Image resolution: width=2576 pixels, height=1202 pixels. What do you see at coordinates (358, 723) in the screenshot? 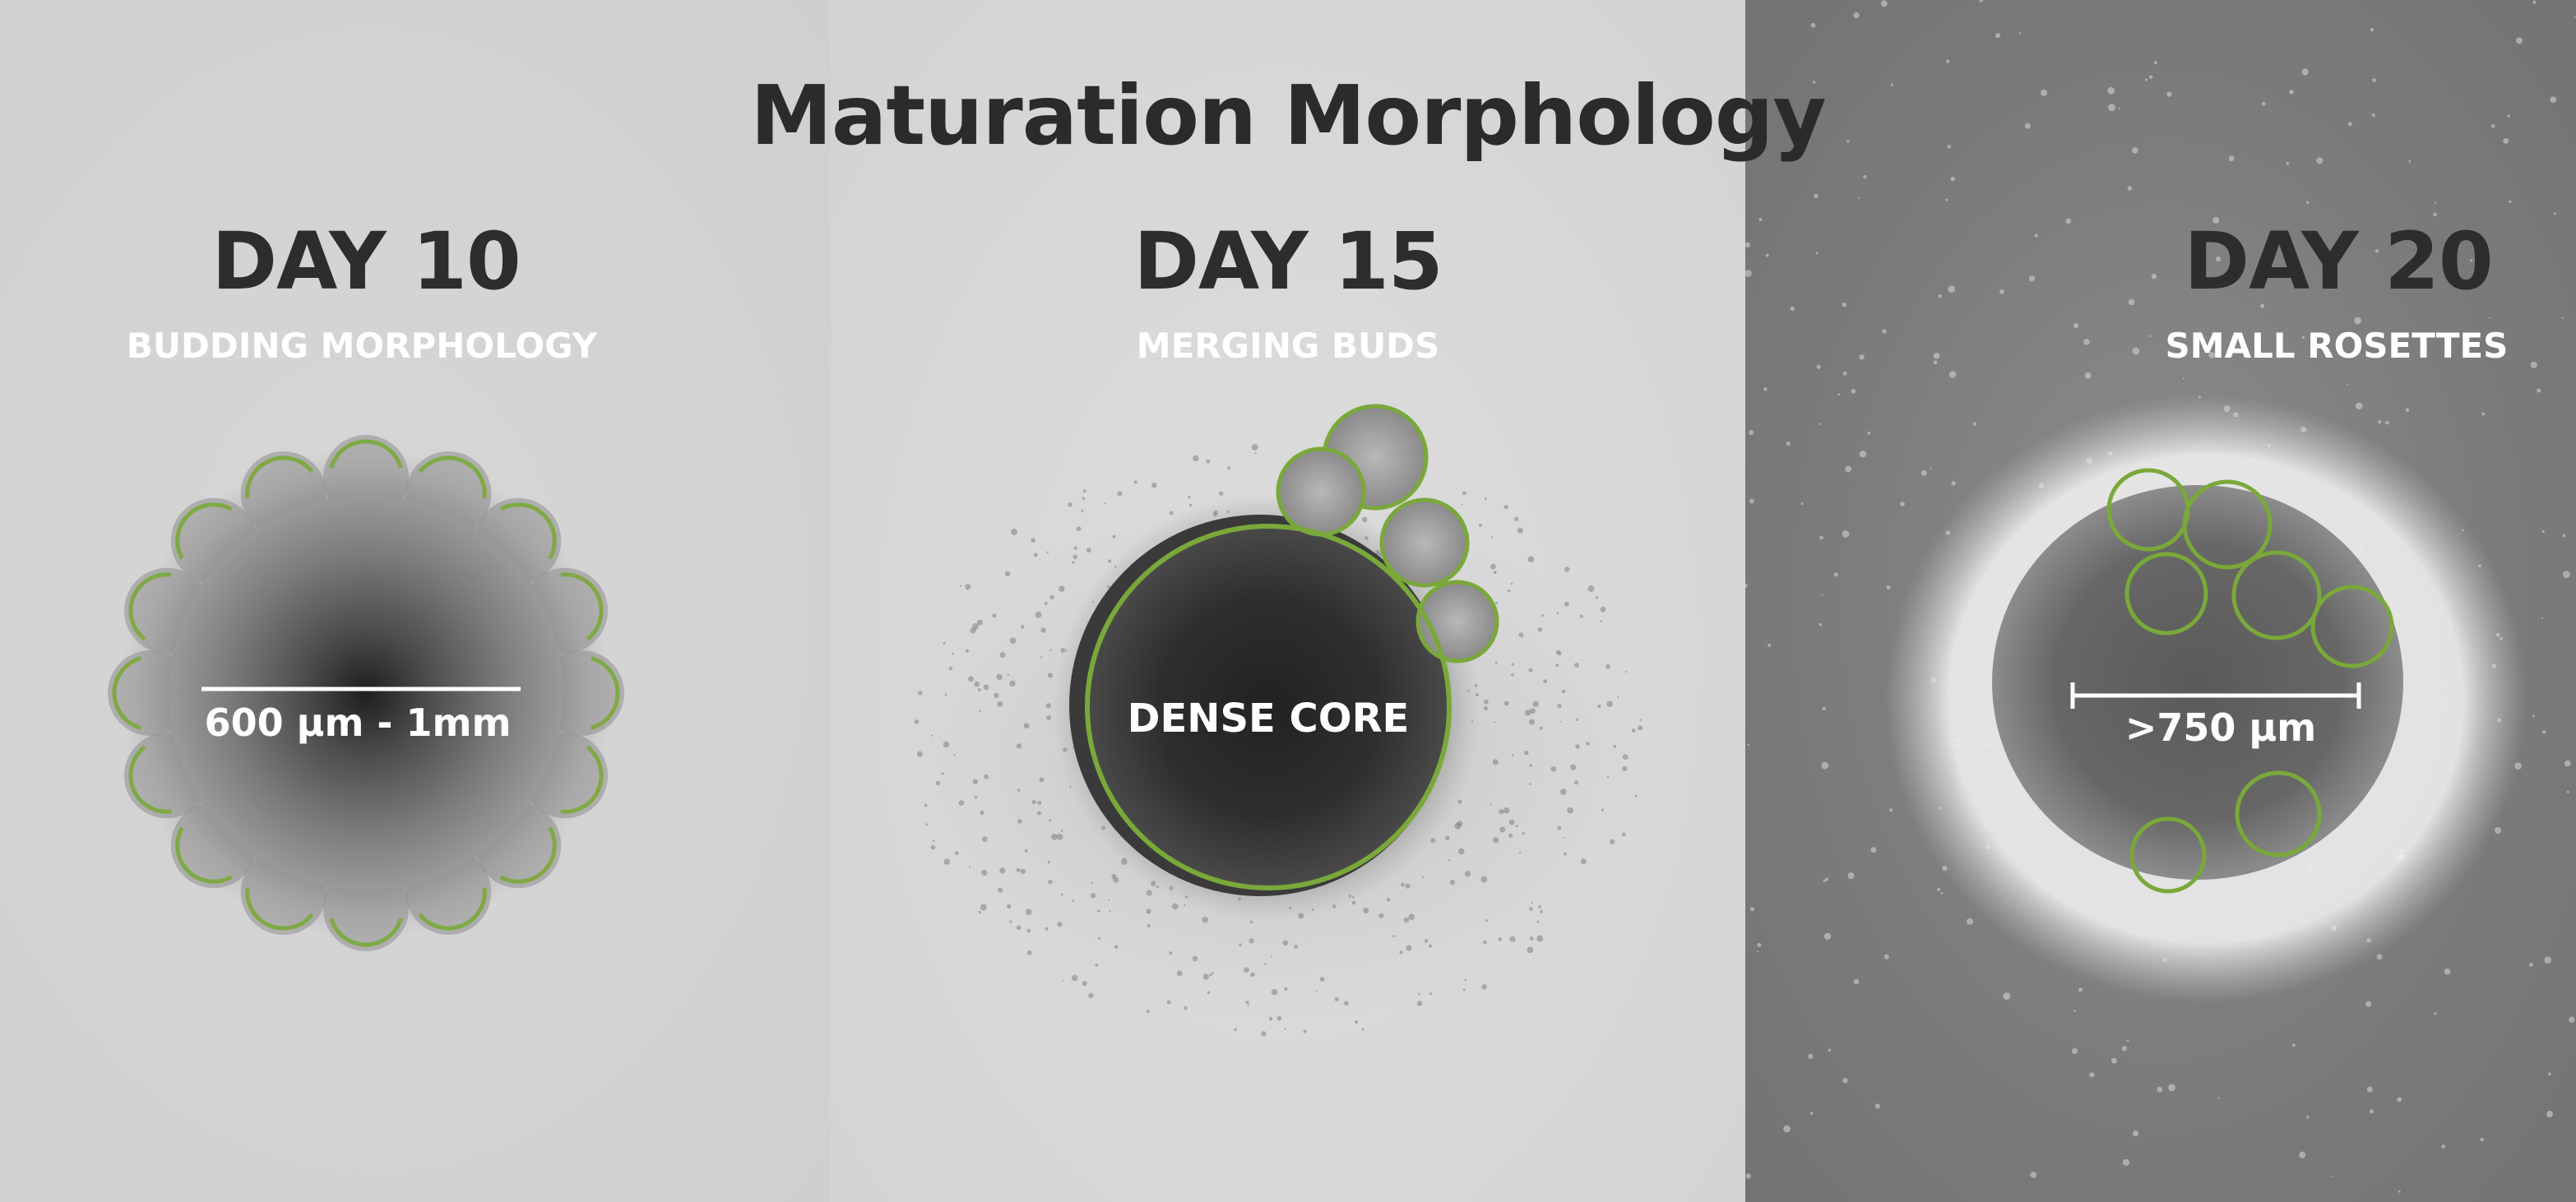
I see `size-measurement: 600 µm - 1mm` at bounding box center [358, 723].